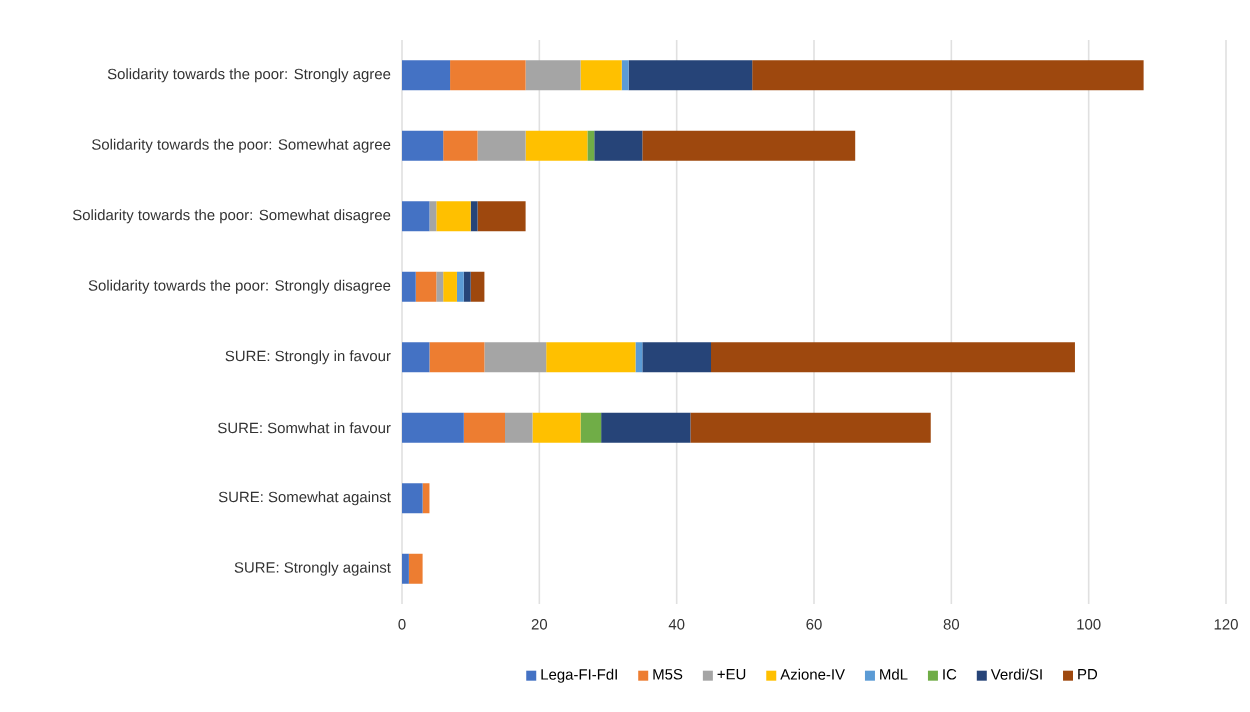 The image size is (1250, 712). Describe the element at coordinates (894, 674) in the screenshot. I see `legend-label: MdL` at that location.